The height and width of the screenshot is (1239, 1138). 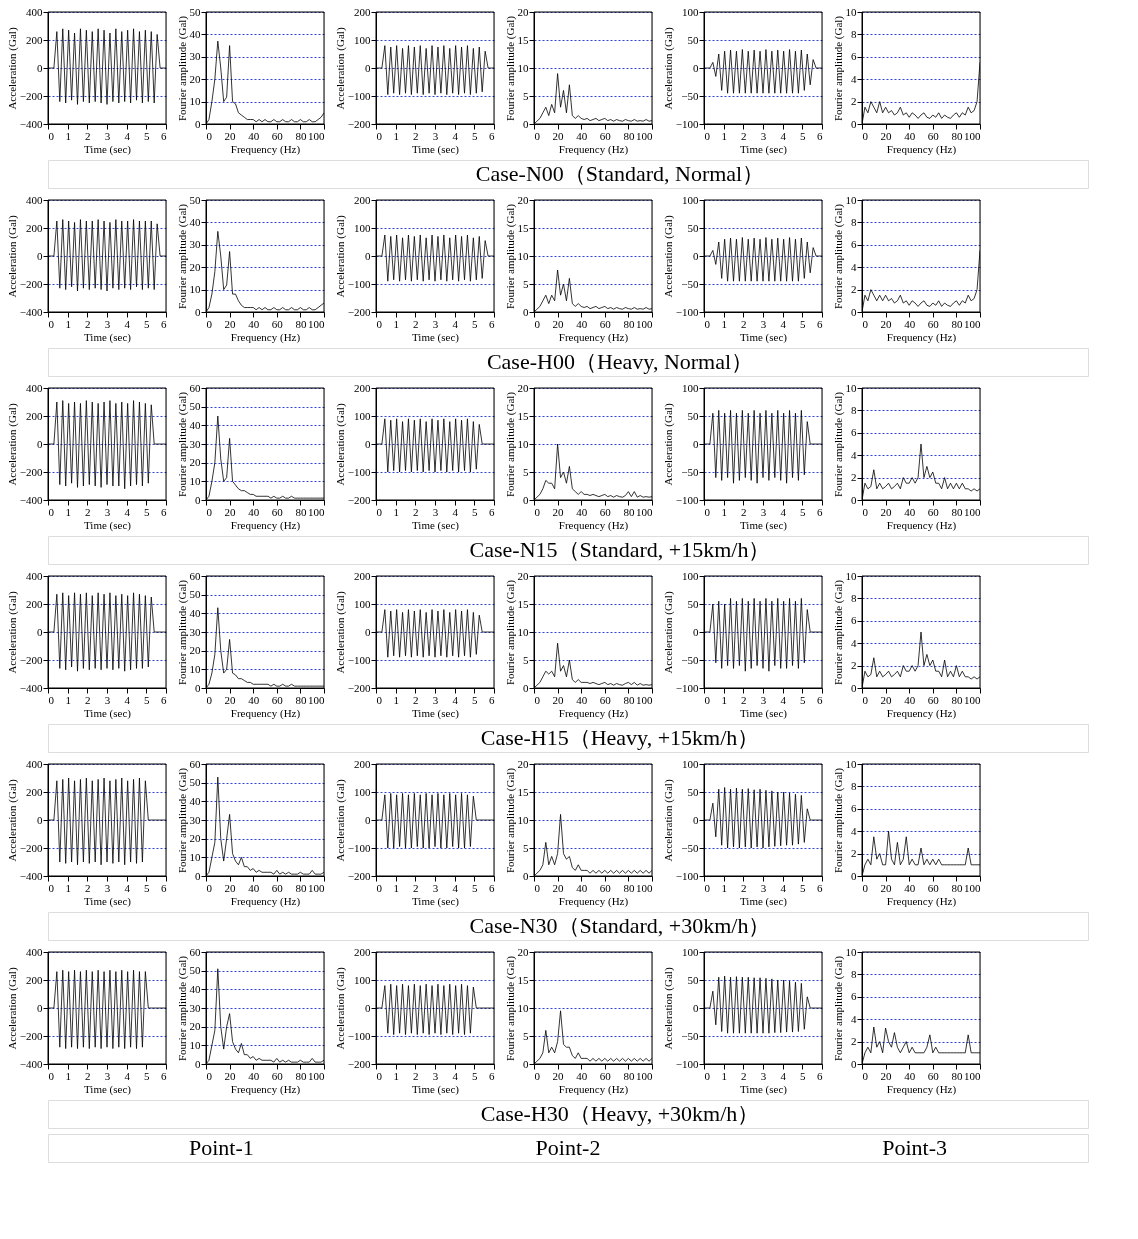 What do you see at coordinates (195, 594) in the screenshot?
I see `y-tick-label: 50` at bounding box center [195, 594].